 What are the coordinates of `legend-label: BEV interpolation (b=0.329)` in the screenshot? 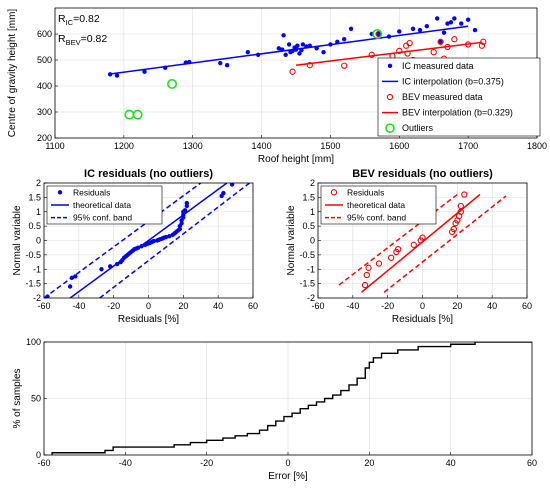 It's located at (457, 113).